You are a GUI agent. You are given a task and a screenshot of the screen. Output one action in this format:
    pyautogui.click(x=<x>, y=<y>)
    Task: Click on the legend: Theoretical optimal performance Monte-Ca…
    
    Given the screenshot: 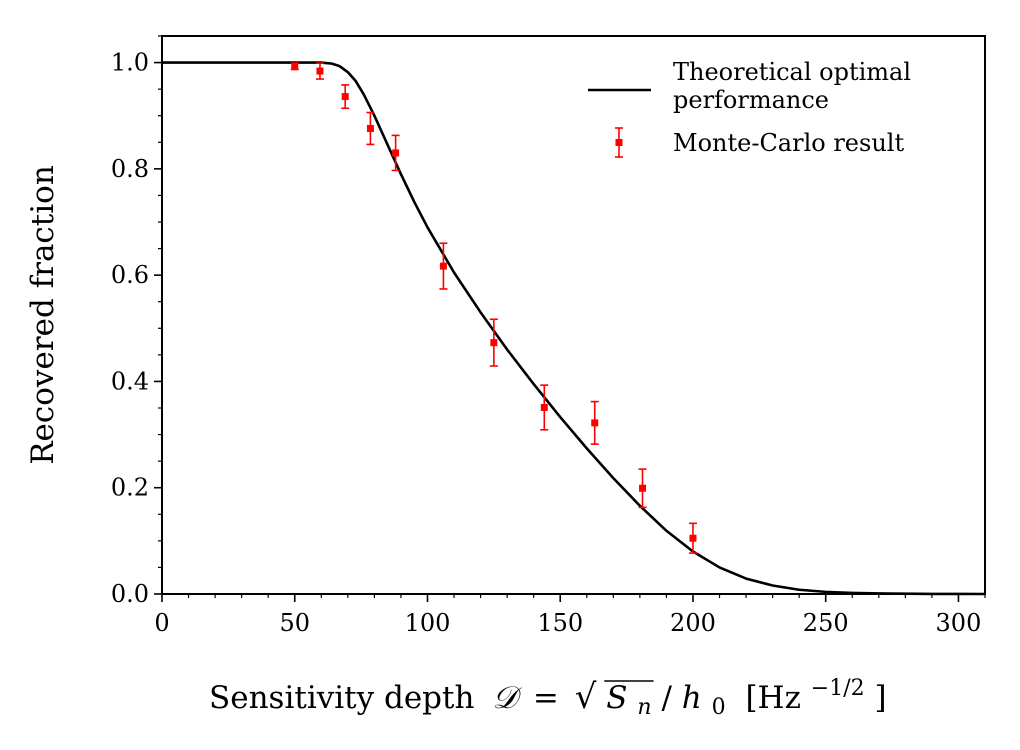 What is the action you would take?
    pyautogui.click(x=749, y=108)
    